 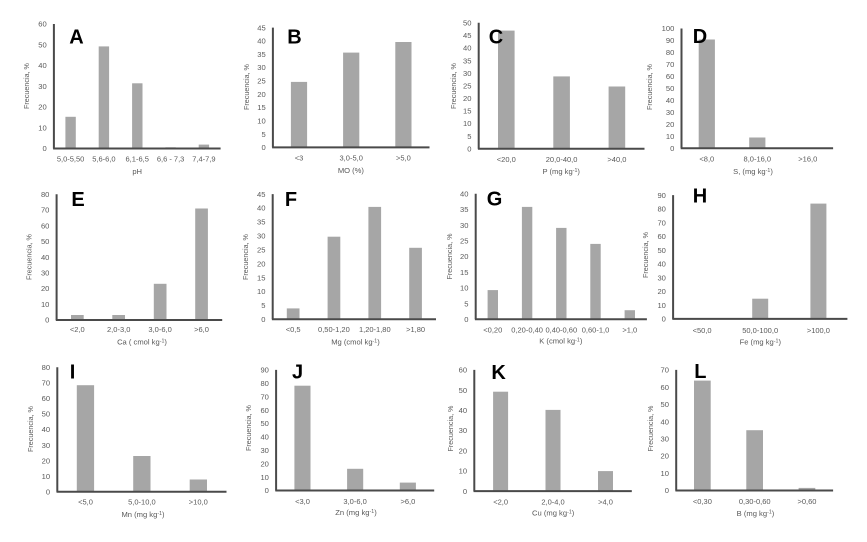 I want to click on svg-text: P (mg kg-1), so click(x=561, y=171).